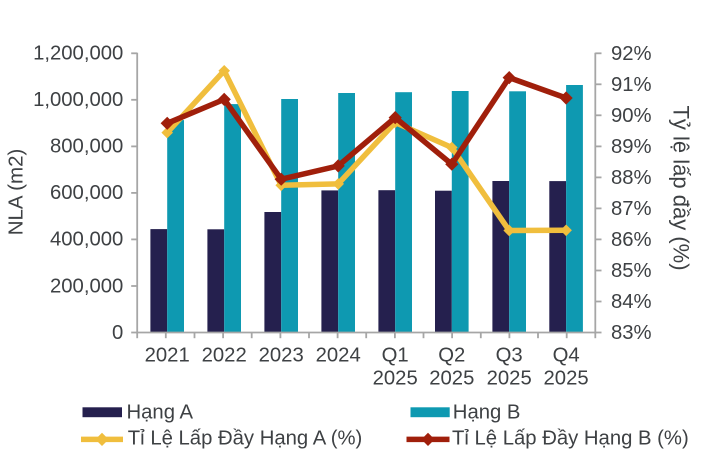 This screenshot has height=459, width=708. Describe the element at coordinates (631, 209) in the screenshot. I see `svg-text: 87%` at that location.